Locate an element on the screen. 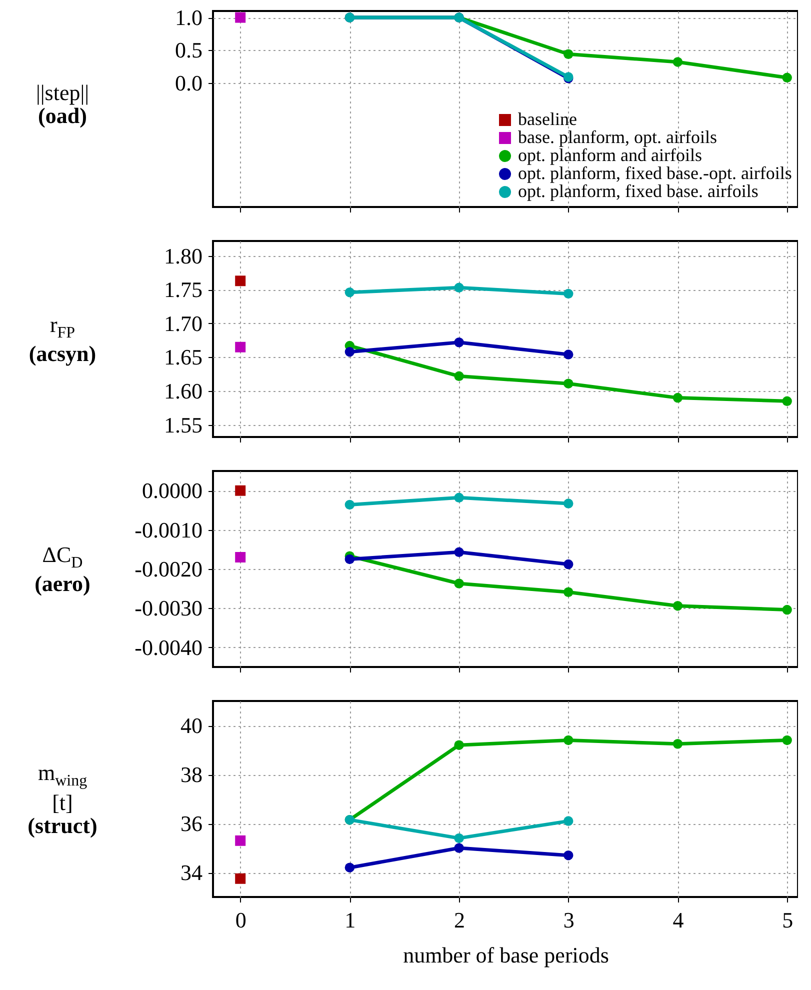 The width and height of the screenshot is (811, 990). y-tick-label: 1.70 is located at coordinates (183, 323).